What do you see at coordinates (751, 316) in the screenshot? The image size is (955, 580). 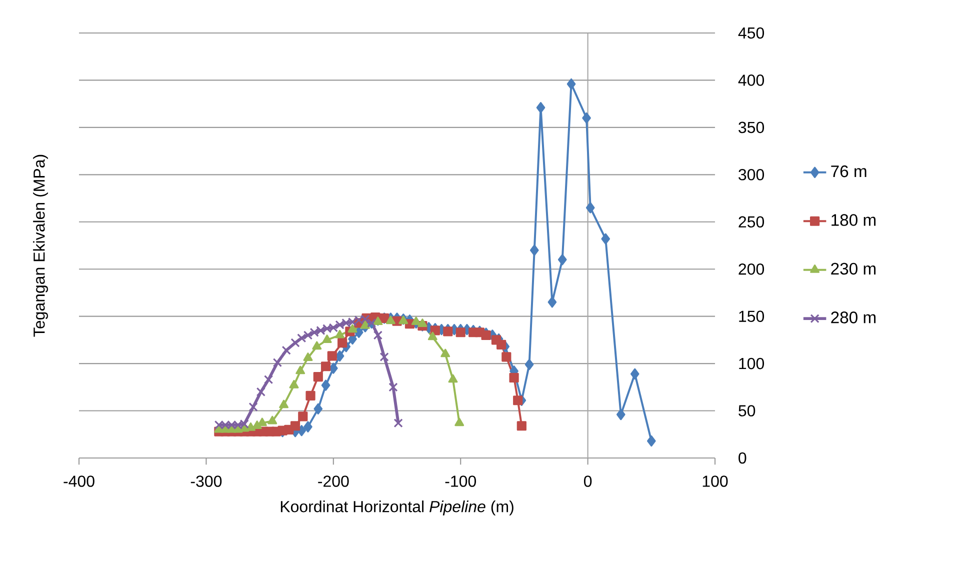 I see `y-tick-label: 150` at bounding box center [751, 316].